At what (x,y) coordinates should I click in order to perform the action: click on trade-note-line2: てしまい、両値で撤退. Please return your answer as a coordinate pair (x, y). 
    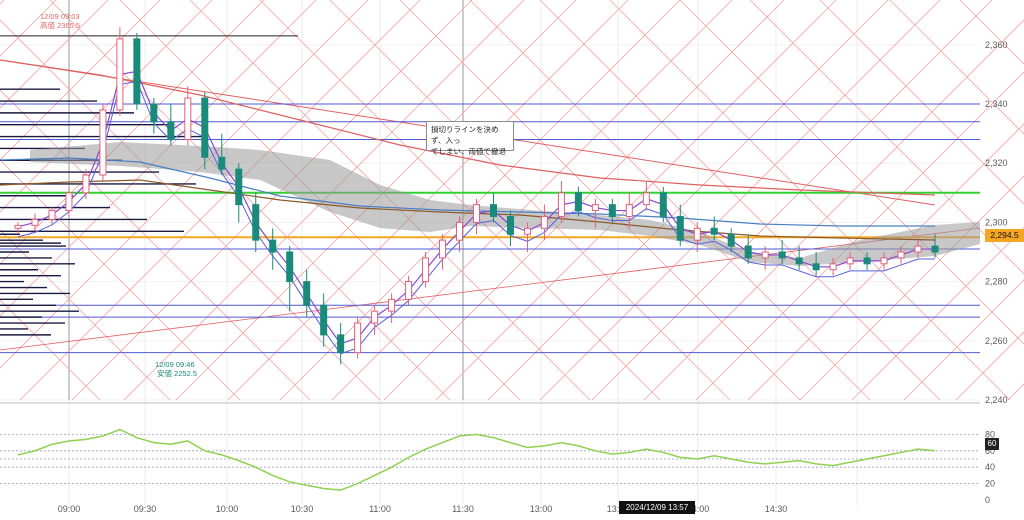
    Looking at the image, I should click on (468, 151).